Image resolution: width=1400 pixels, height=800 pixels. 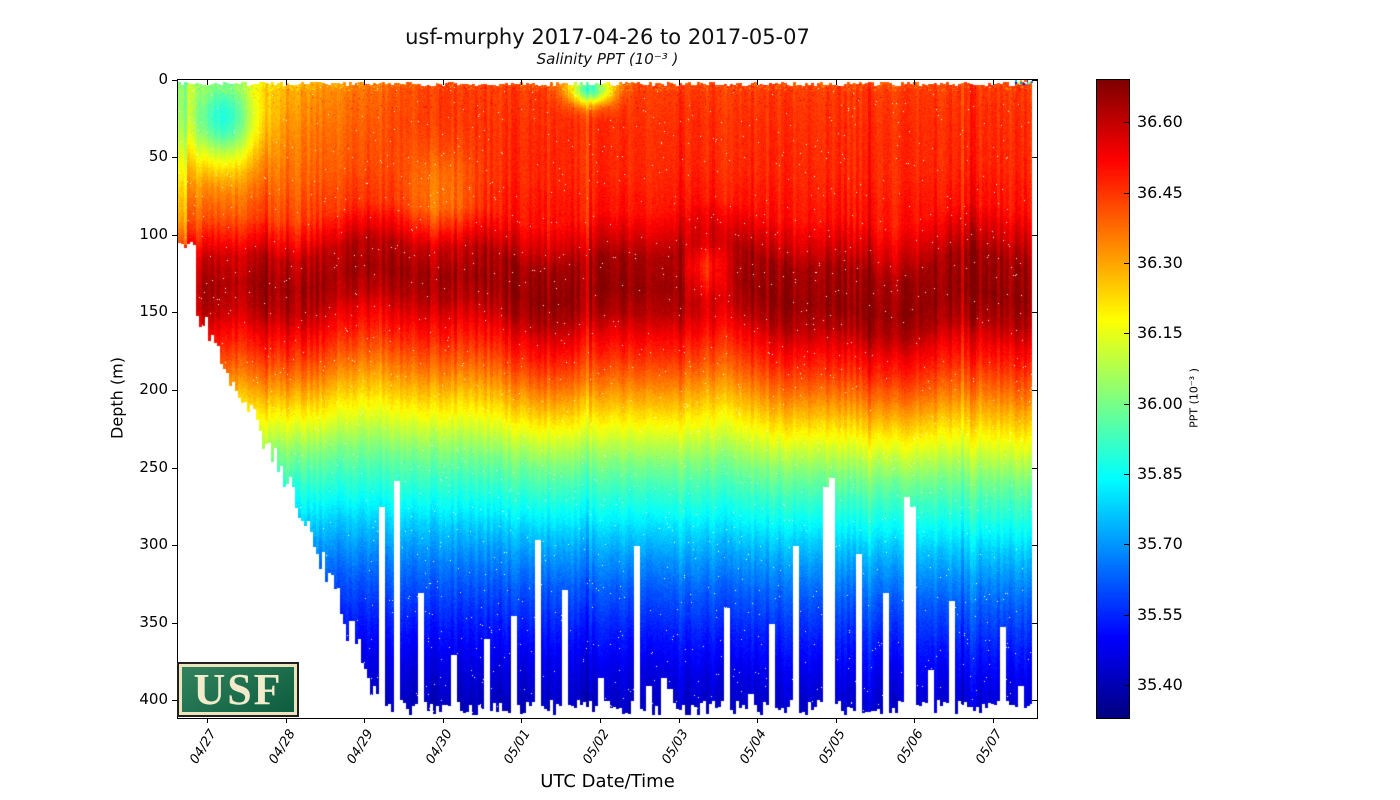 I want to click on x-tick-label: 04/30, so click(x=439, y=747).